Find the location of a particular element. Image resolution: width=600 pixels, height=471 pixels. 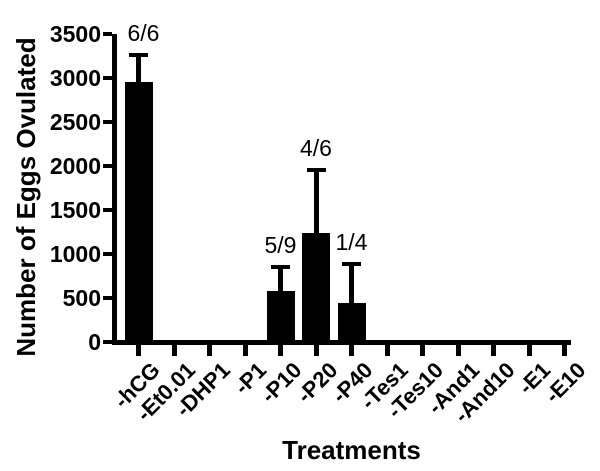

y-tick-label: 0 is located at coordinates (94, 342).